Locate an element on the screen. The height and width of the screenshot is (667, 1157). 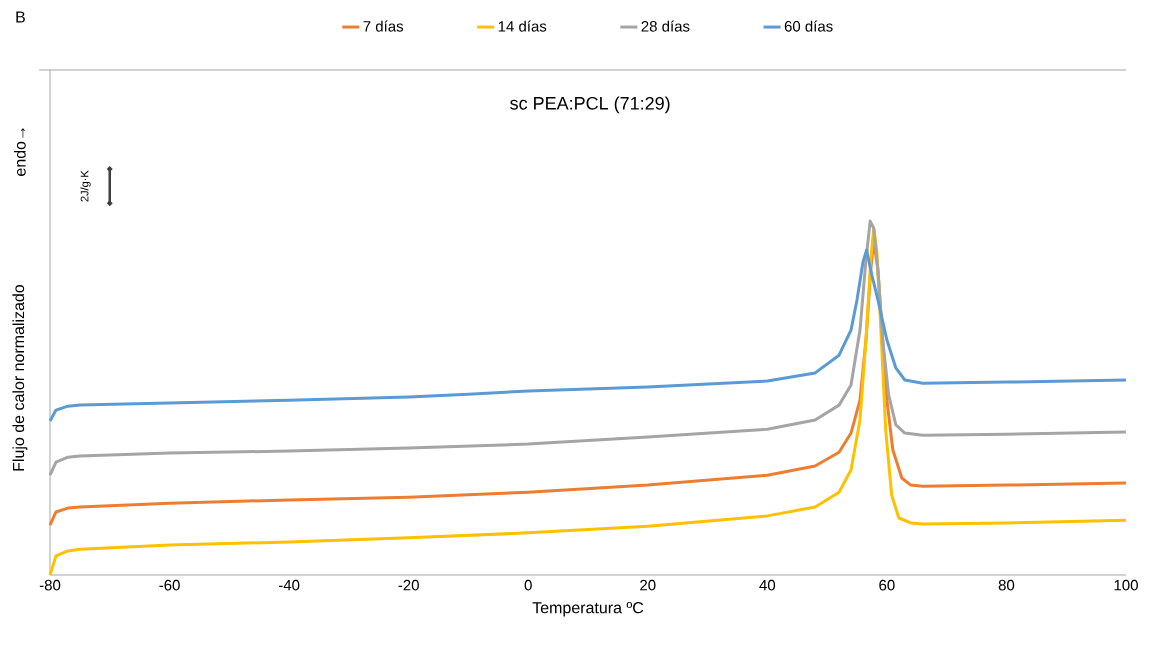
x-tick-label: -20 is located at coordinates (408, 585).